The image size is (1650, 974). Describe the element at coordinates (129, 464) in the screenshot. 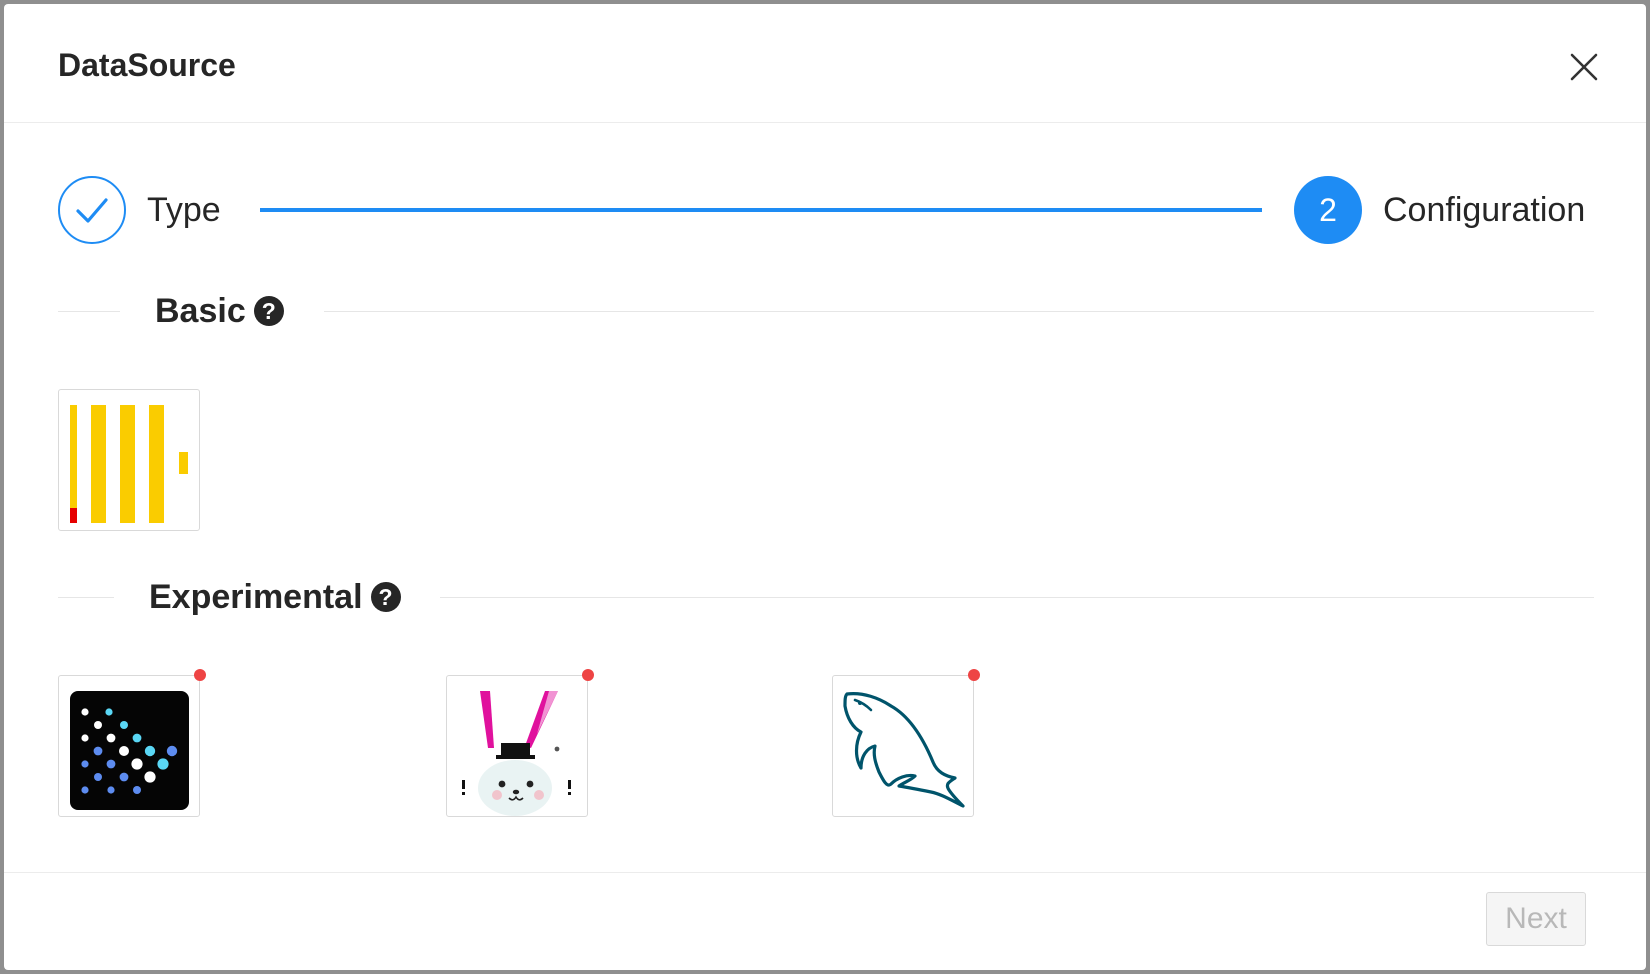

I see `clickhouse-logo-icon` at that location.